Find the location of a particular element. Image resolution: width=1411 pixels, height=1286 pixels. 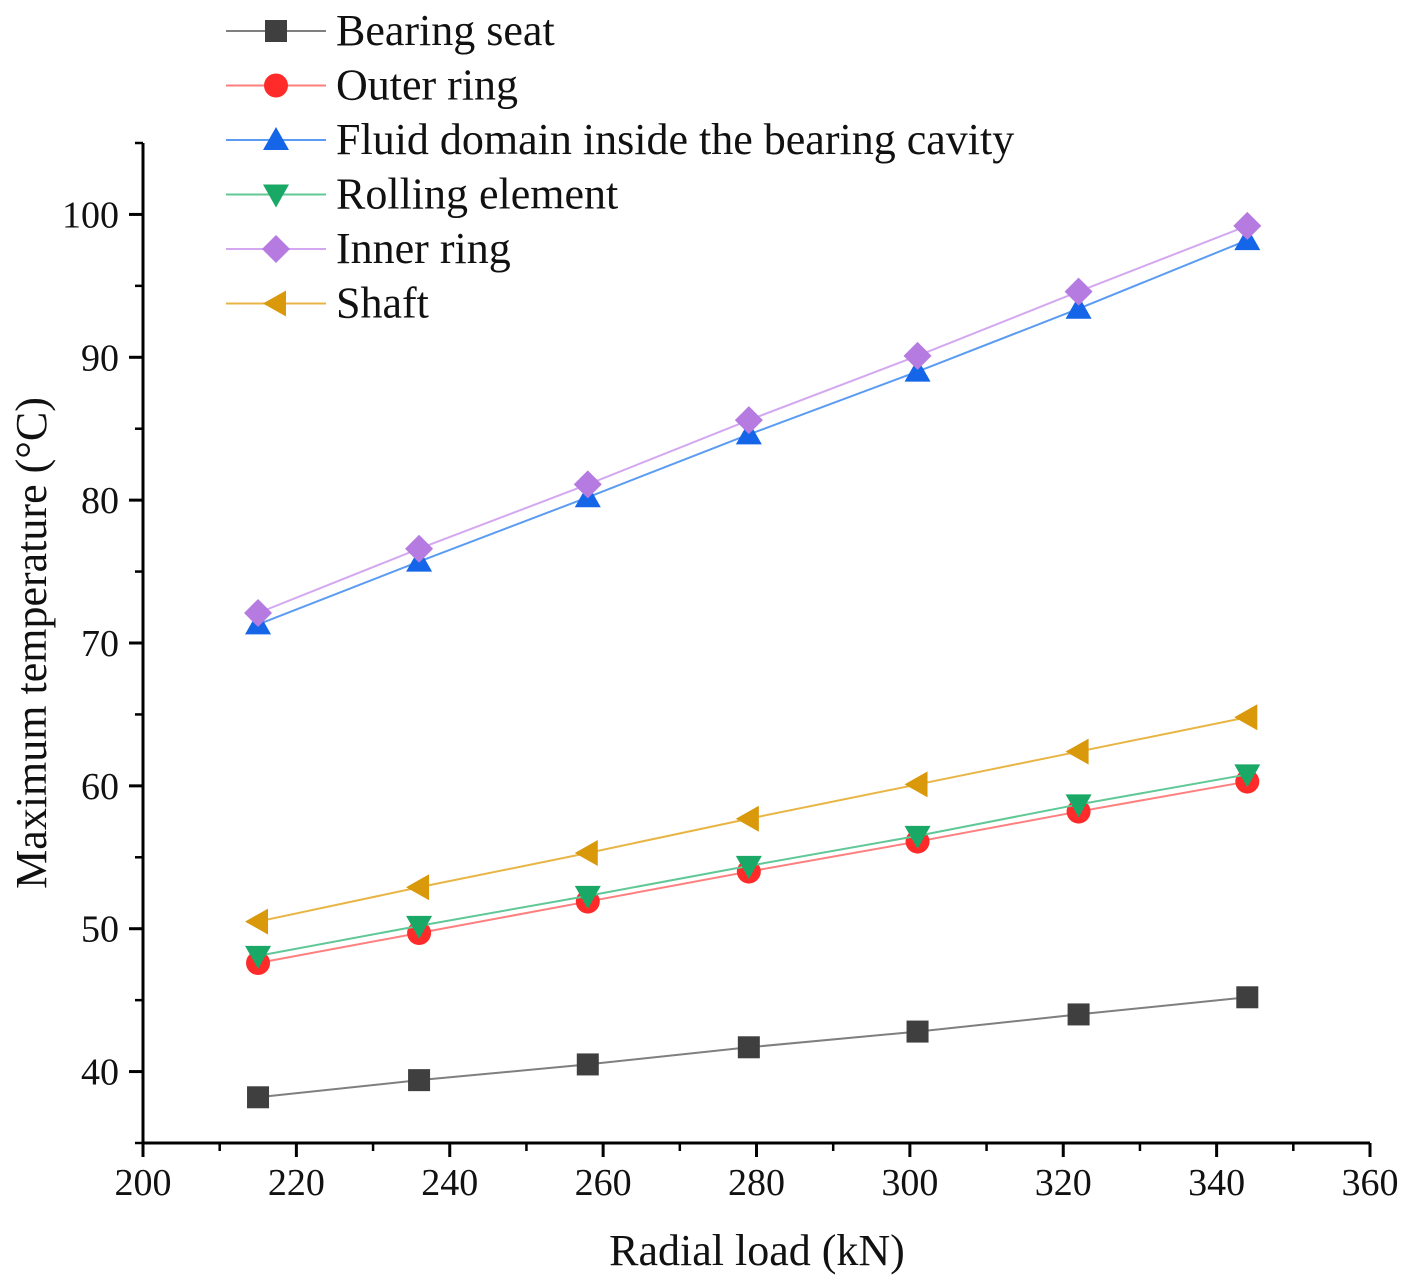

legend-entry: Outer ring is located at coordinates (372, 85).